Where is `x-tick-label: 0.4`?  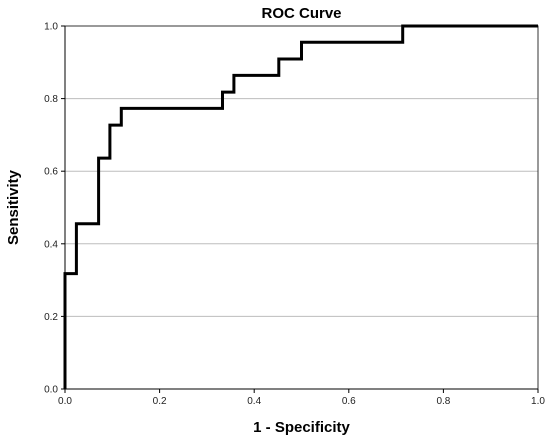
x-tick-label: 0.4 is located at coordinates (254, 401).